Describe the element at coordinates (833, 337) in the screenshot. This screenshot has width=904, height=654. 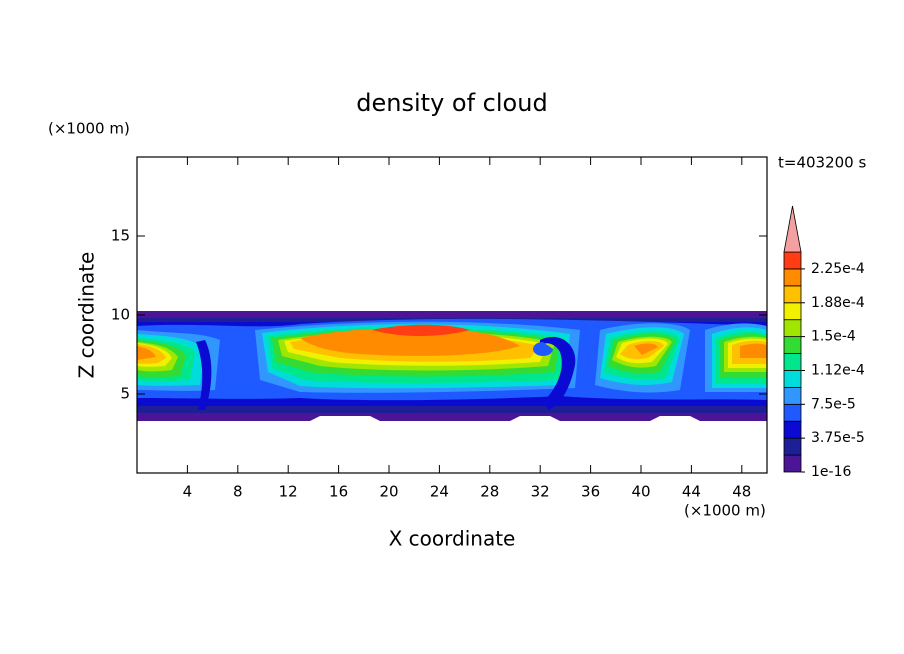
I see `colorbar-label: 1.5e-4` at that location.